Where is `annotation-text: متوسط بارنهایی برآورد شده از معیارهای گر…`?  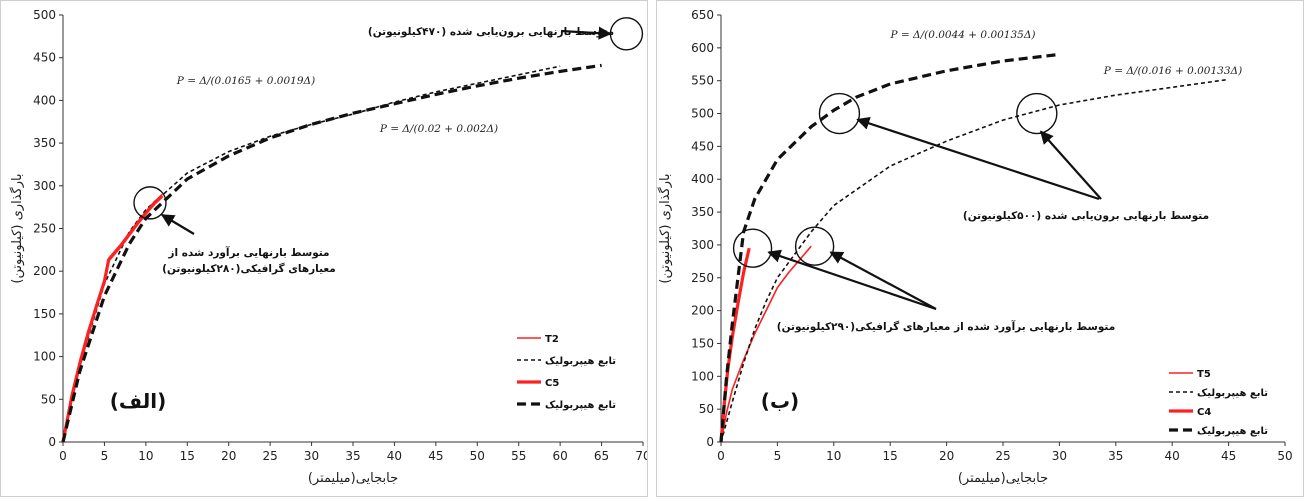 annotation-text: متوسط بارنهایی برآورد شده از معیارهای گر… is located at coordinates (946, 326).